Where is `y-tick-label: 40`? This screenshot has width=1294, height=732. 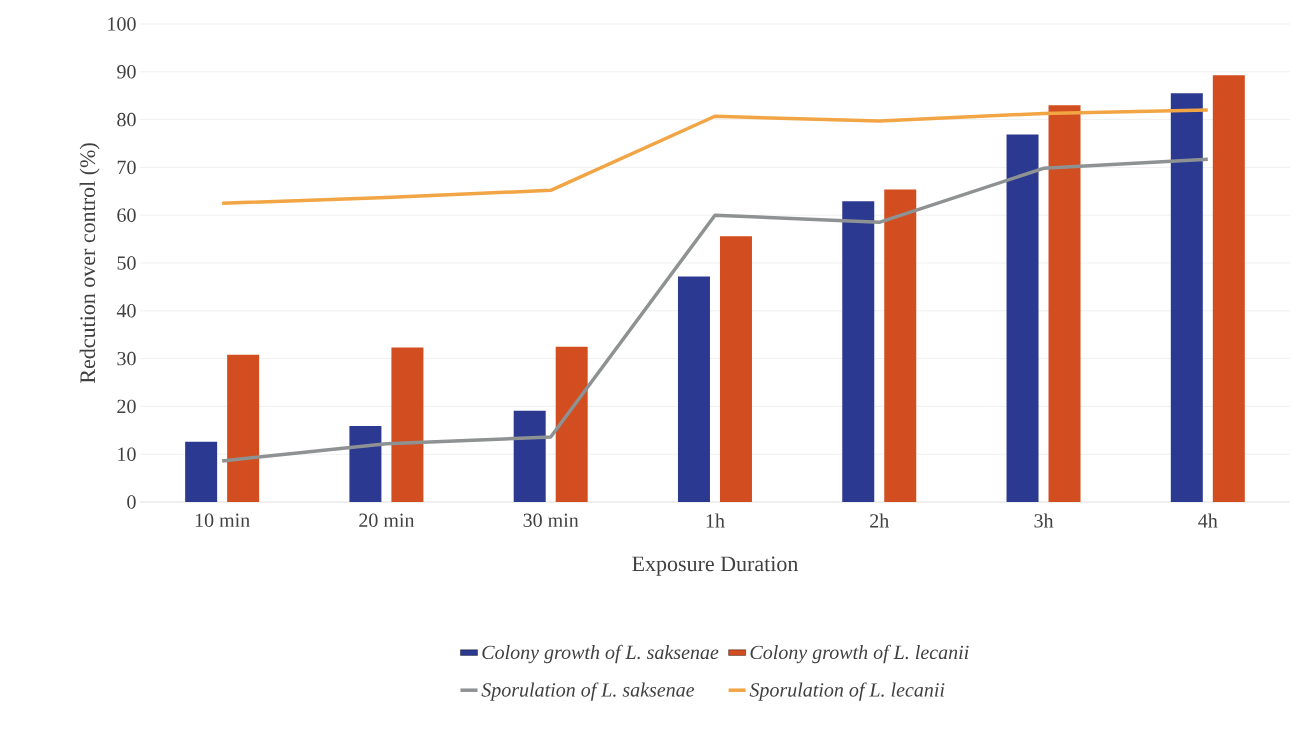
y-tick-label: 40 is located at coordinates (126, 311).